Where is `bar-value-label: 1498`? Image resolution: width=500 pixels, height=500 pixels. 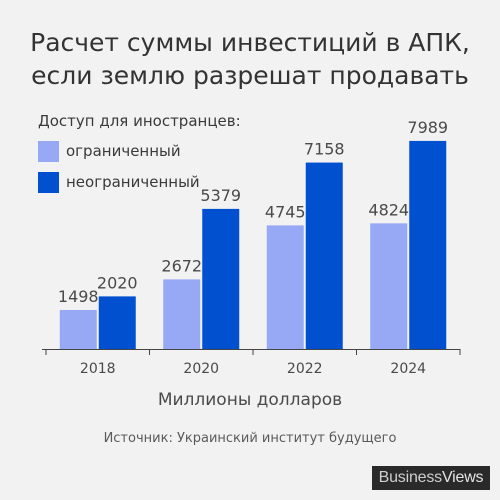 bar-value-label: 1498 is located at coordinates (78, 296).